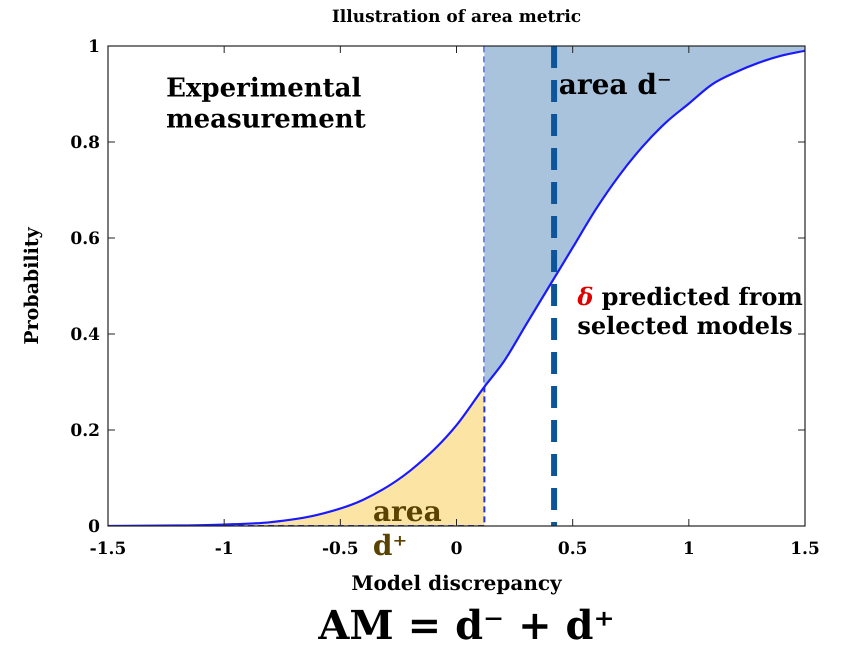 Image resolution: width=853 pixels, height=651 pixels. What do you see at coordinates (573, 549) in the screenshot?
I see `x-tick-label: 0.5` at bounding box center [573, 549].